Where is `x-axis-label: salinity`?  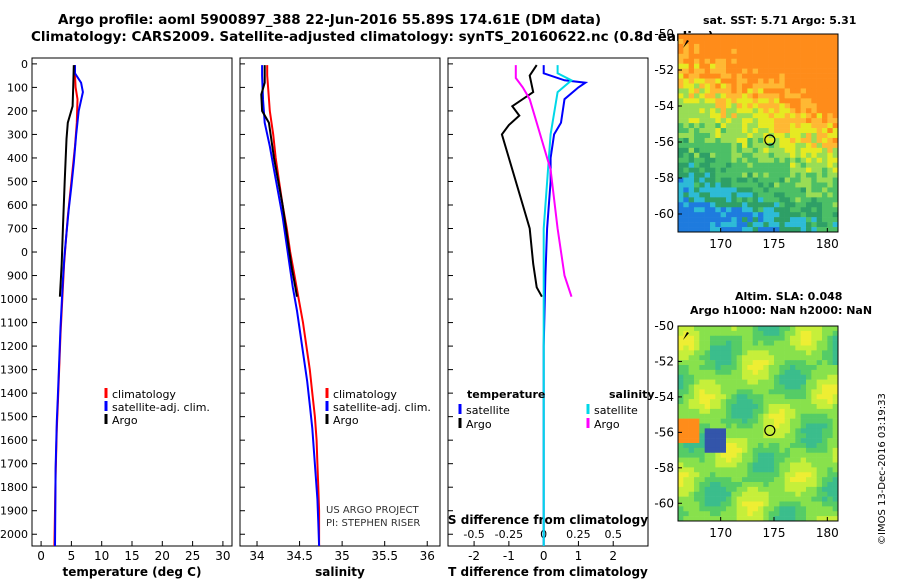 x-axis-label: salinity is located at coordinates (340, 572).